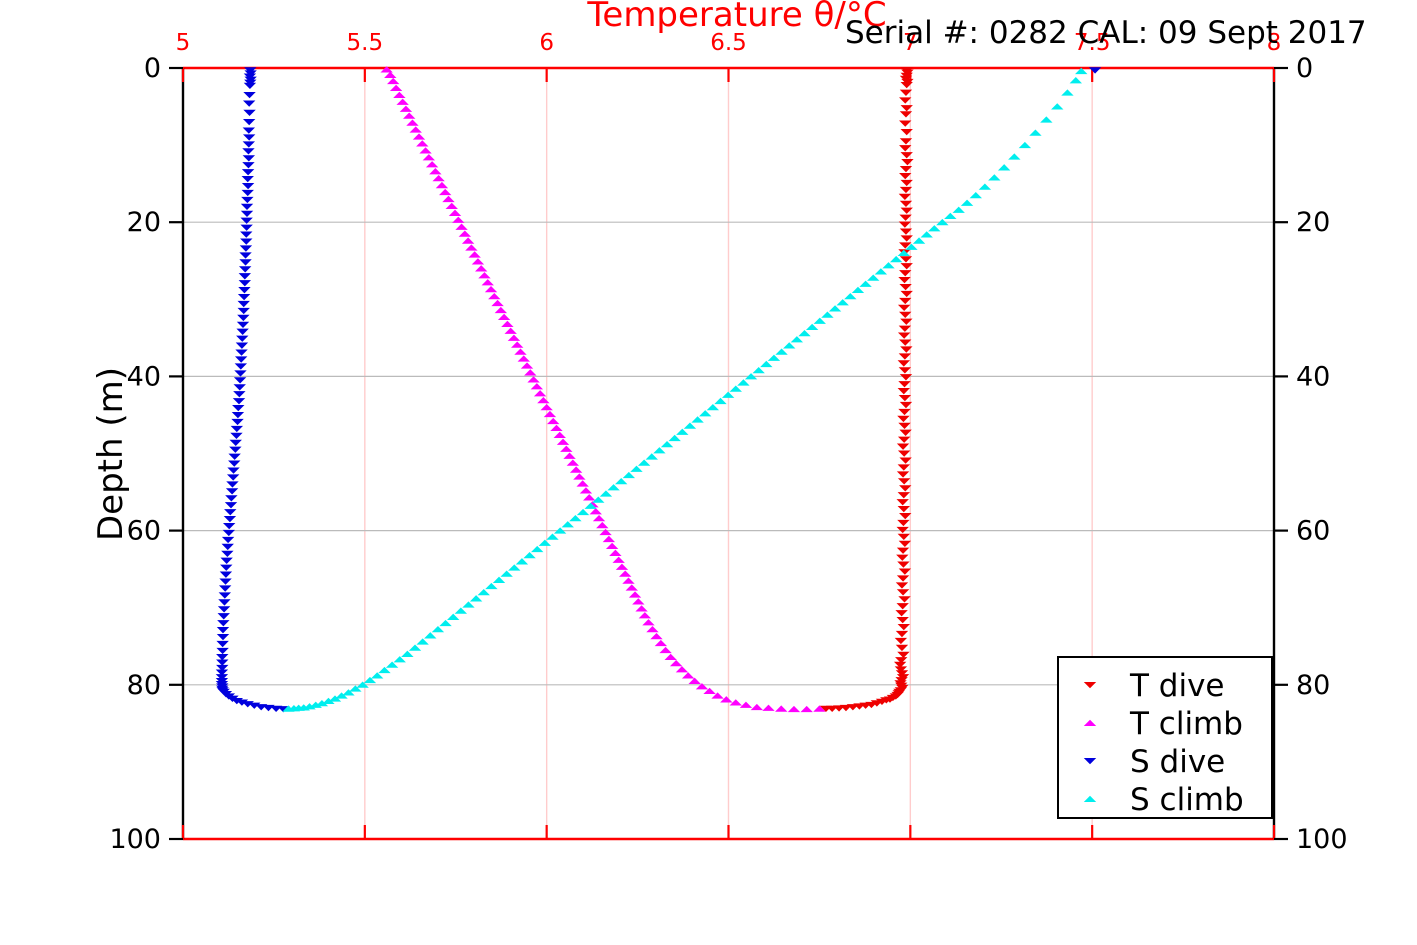 Image resolution: width=1417 pixels, height=945 pixels. I want to click on series-t-dive, so click(866, 389).